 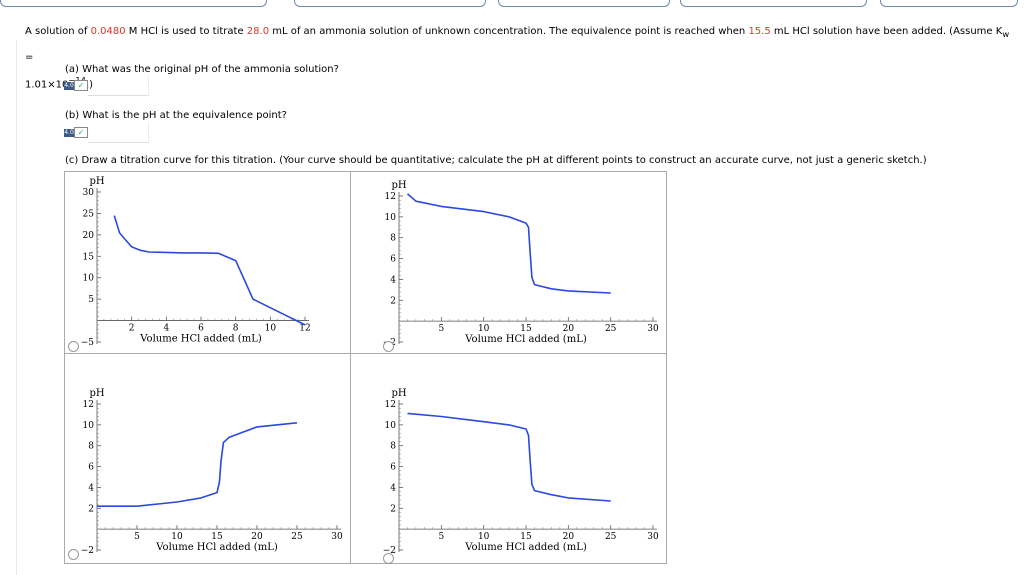 What do you see at coordinates (73, 346) in the screenshot?
I see `graph-option-1-radio` at bounding box center [73, 346].